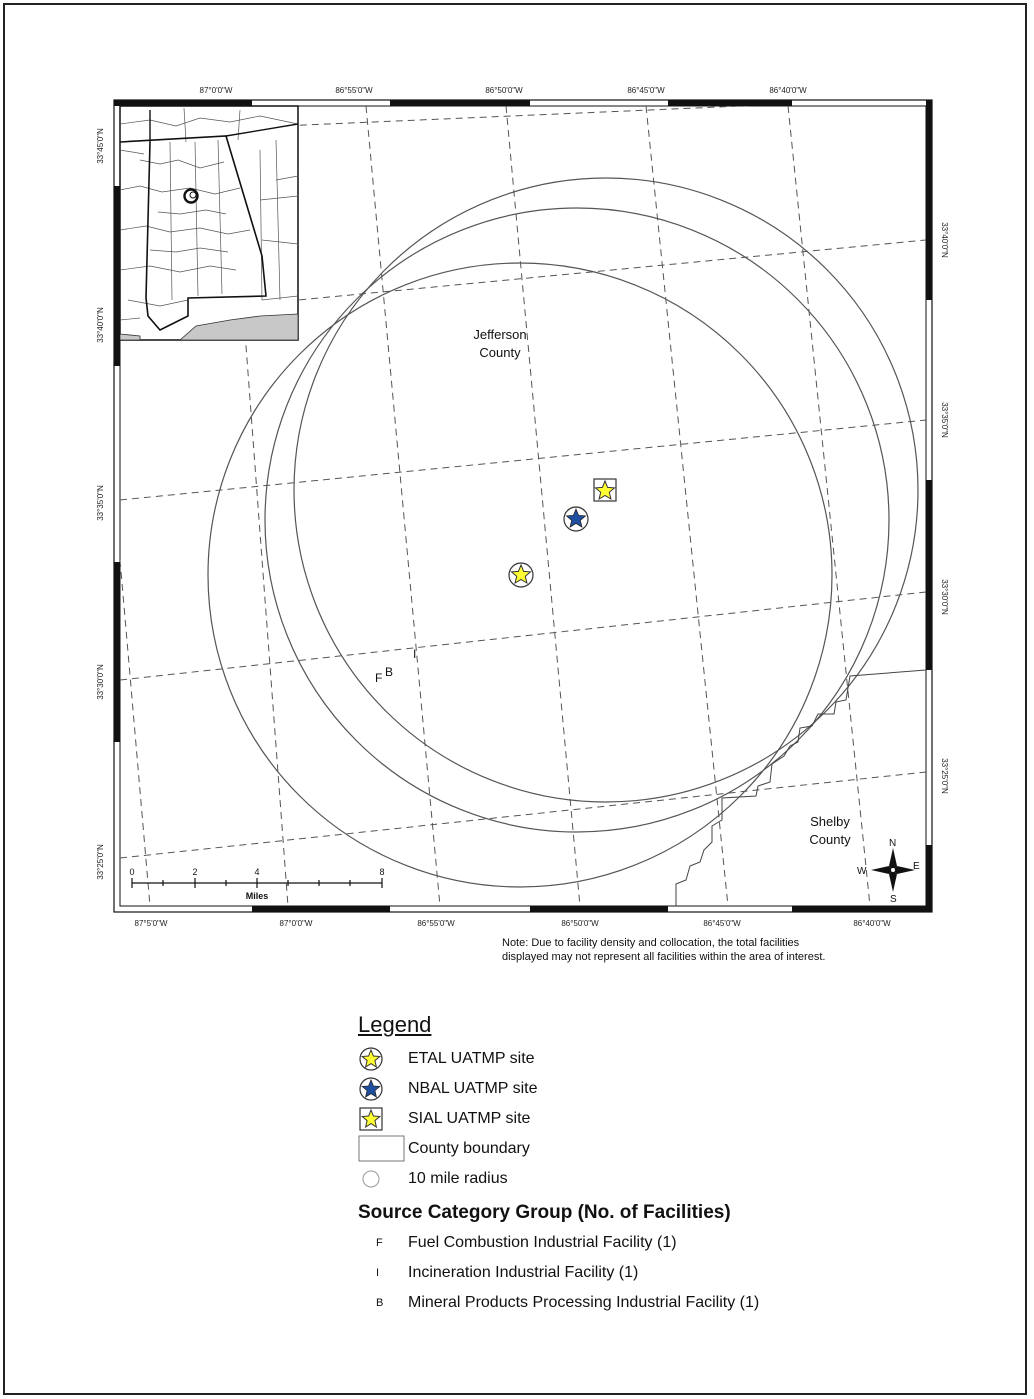 This screenshot has width=1034, height=1399. Describe the element at coordinates (380, 1303) in the screenshot. I see `source-code-b: B` at that location.